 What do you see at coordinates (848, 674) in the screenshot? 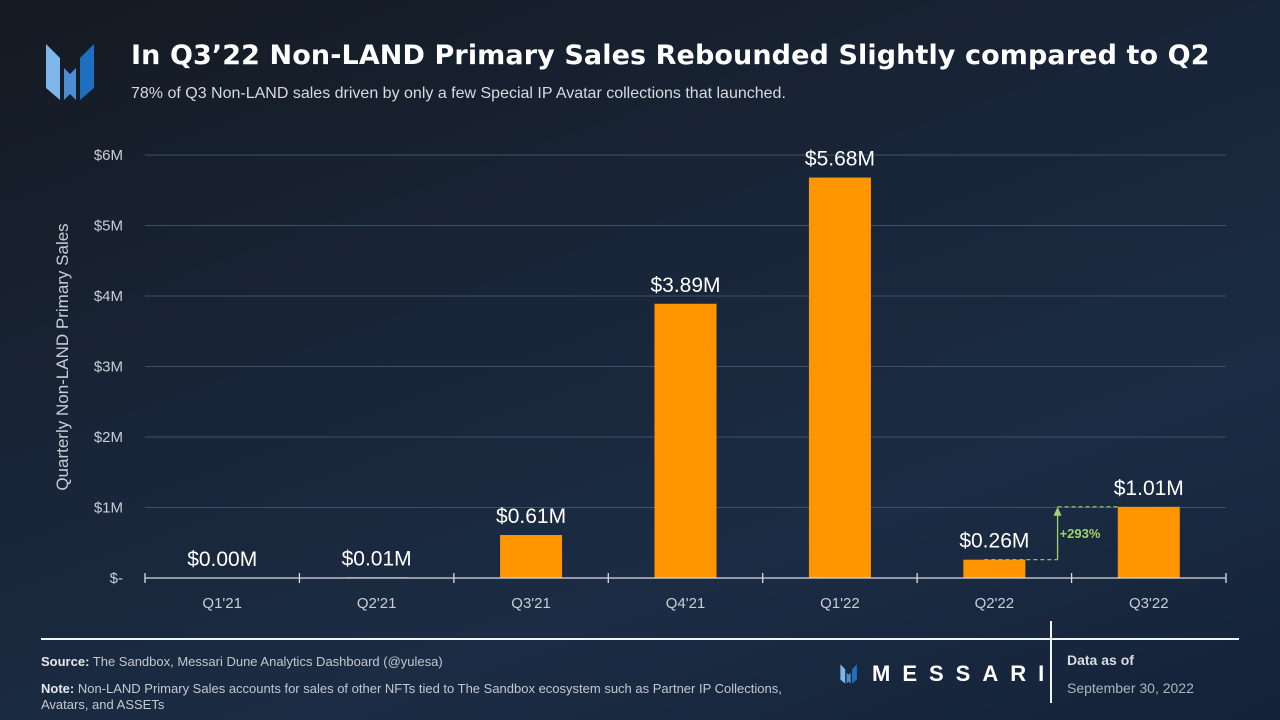
I see `messari-brand-logo-icon` at bounding box center [848, 674].